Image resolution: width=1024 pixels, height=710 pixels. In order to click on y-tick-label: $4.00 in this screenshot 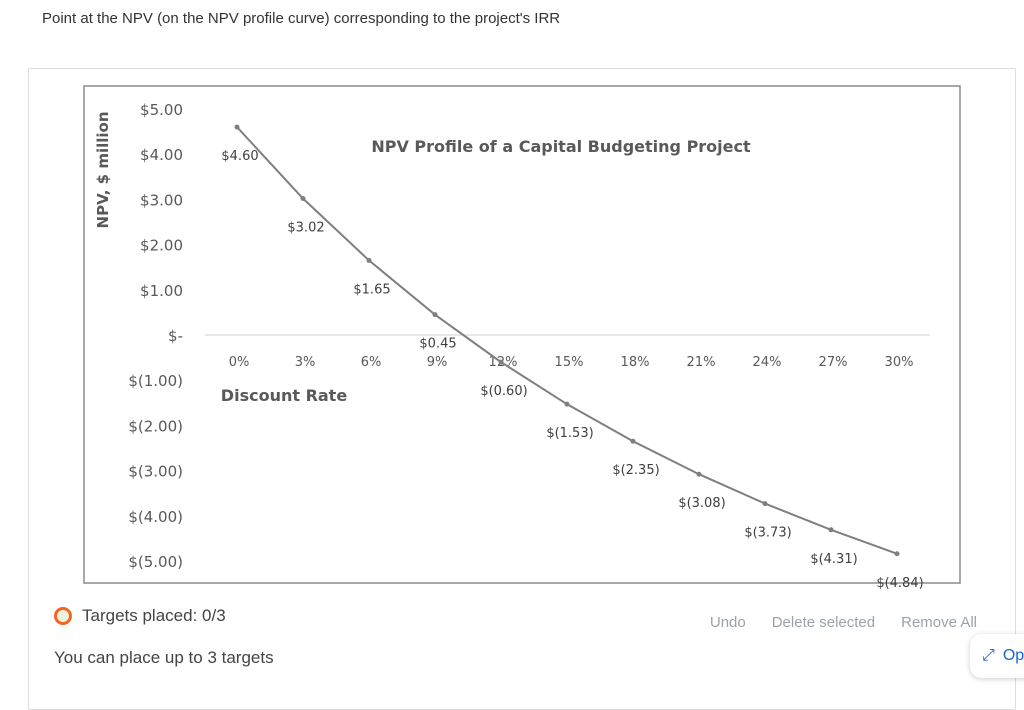, I will do `click(161, 155)`.